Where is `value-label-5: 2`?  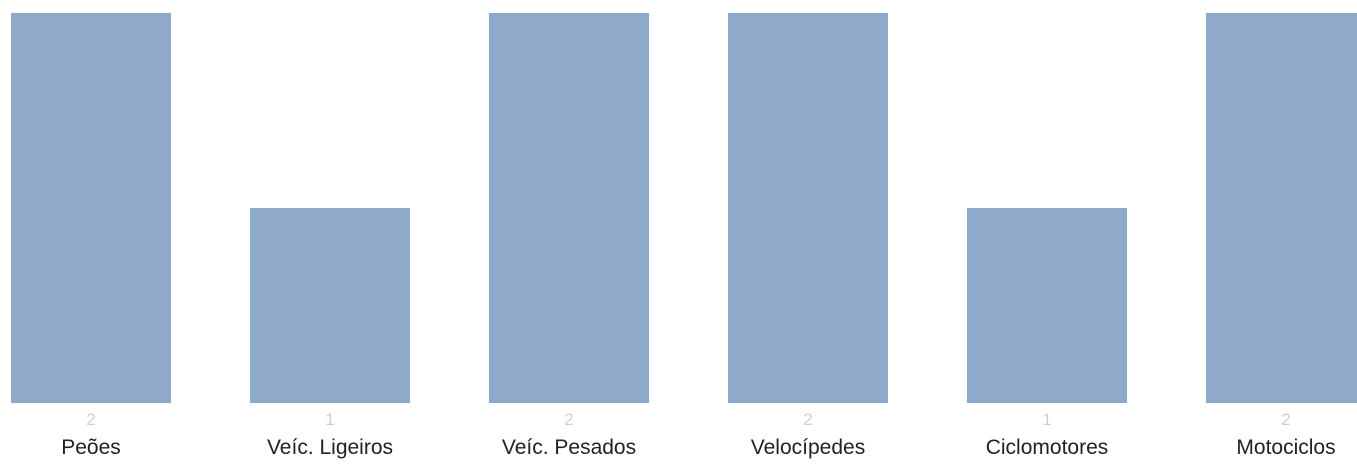 value-label-5: 2 is located at coordinates (1285, 419).